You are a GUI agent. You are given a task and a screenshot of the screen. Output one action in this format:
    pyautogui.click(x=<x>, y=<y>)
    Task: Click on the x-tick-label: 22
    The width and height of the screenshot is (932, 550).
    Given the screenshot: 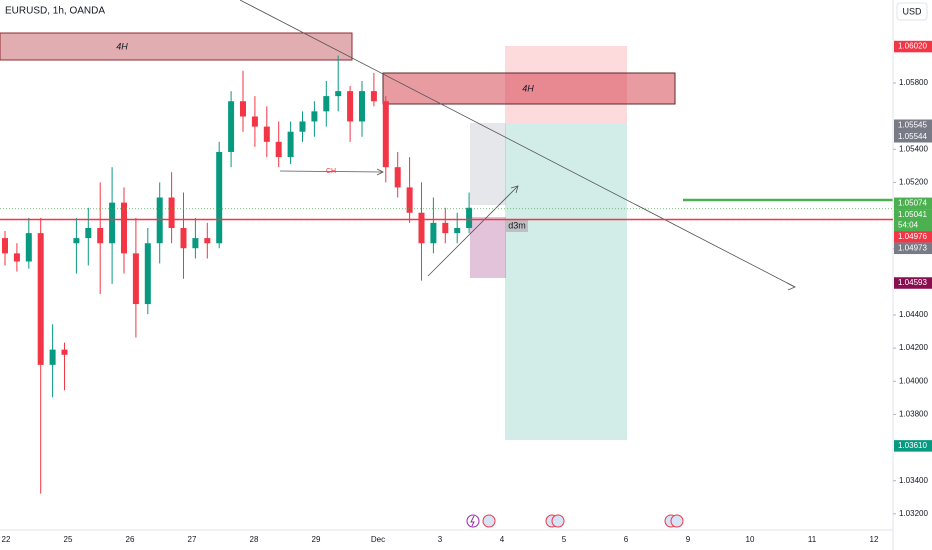 What is the action you would take?
    pyautogui.click(x=6, y=539)
    